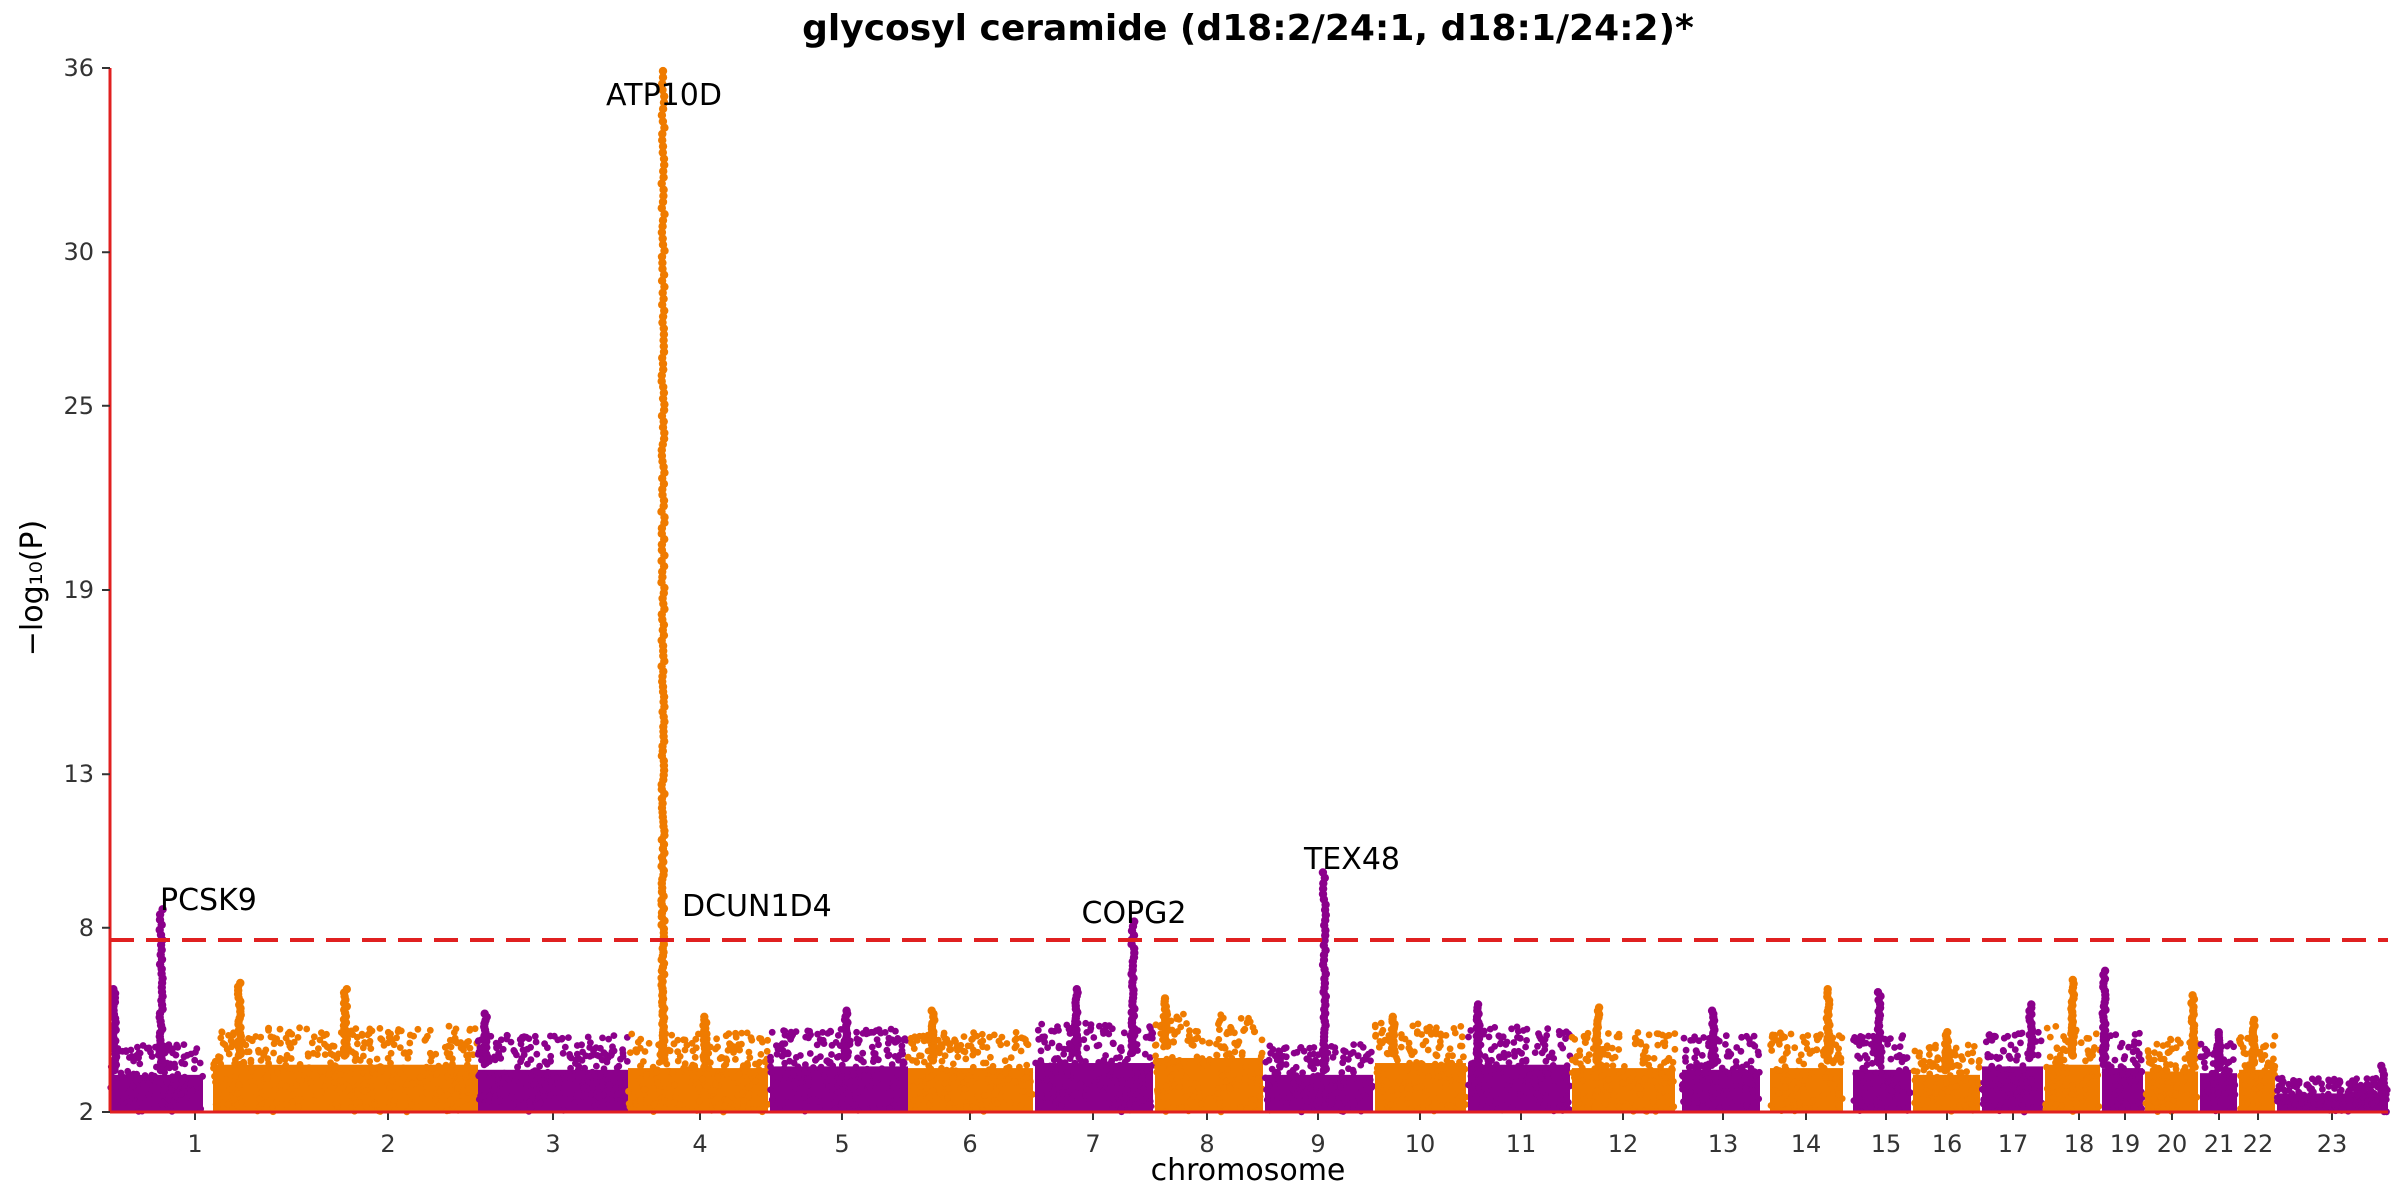 This screenshot has width=2400, height=1204. I want to click on gene-label-copg2: COPG2, so click(1134, 913).